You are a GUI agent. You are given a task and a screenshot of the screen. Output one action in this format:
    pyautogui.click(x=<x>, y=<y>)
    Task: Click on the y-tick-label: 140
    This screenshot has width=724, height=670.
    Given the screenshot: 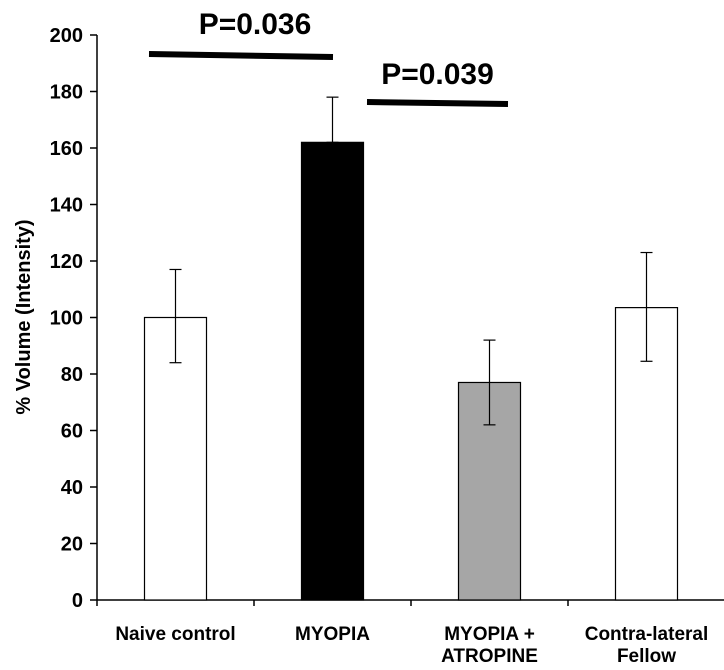 What is the action you would take?
    pyautogui.click(x=66, y=206)
    